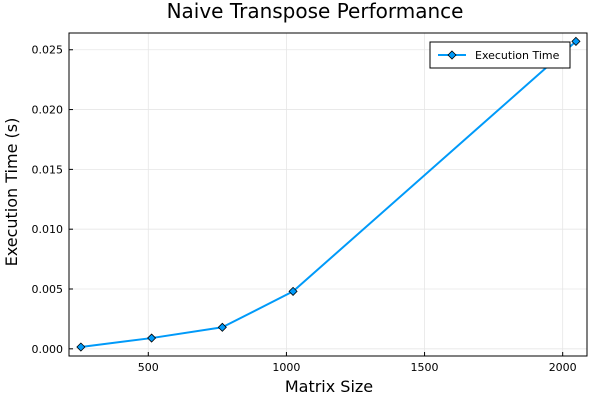 The image size is (600, 400). What do you see at coordinates (48, 229) in the screenshot?
I see `y-tick-label: 0.010` at bounding box center [48, 229].